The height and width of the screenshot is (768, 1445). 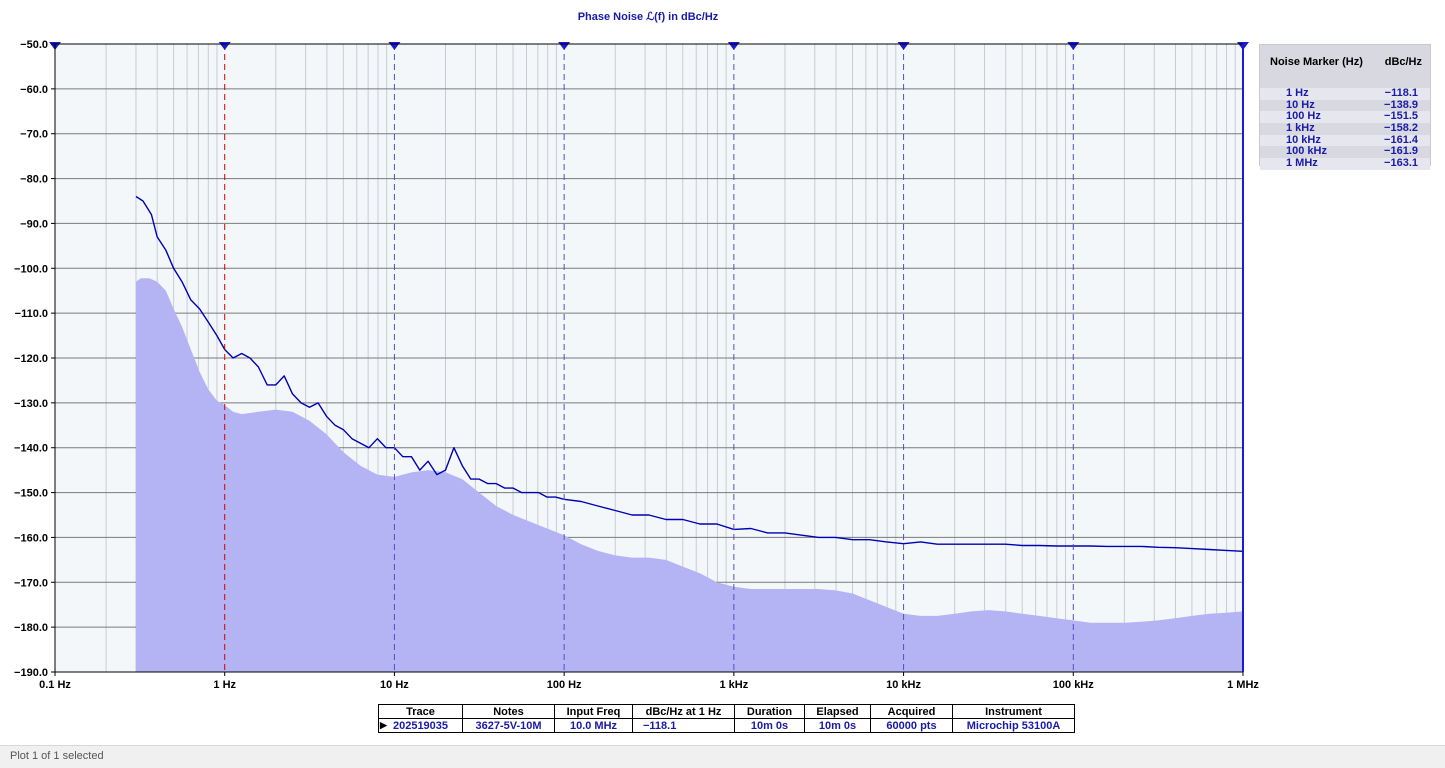 I want to click on noise-marker-freq: 100 kHz, so click(x=1306, y=151).